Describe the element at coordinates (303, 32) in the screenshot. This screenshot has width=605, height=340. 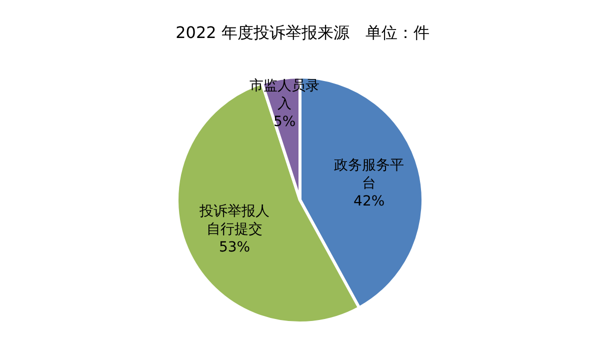
I see `title: 2022 年度投诉举报来源 单位：件` at that location.